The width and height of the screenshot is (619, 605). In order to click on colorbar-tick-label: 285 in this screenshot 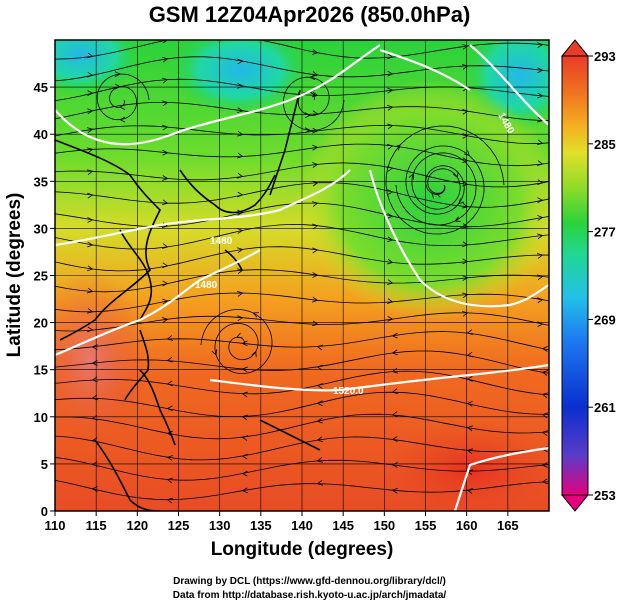, I will do `click(605, 144)`.